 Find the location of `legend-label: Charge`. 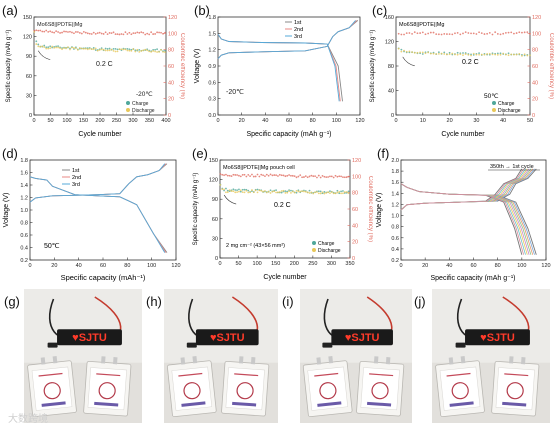

legend-label: Charge is located at coordinates (140, 104).